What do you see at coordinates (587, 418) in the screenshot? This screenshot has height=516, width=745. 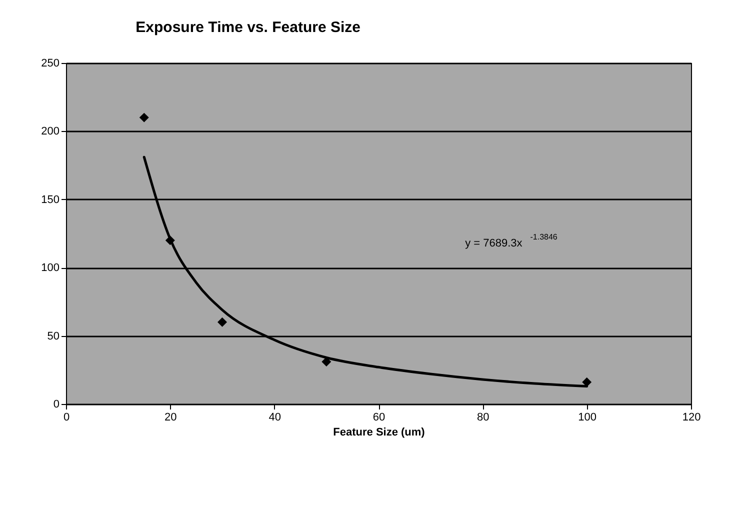 I see `x-tick-label: 100` at bounding box center [587, 418].